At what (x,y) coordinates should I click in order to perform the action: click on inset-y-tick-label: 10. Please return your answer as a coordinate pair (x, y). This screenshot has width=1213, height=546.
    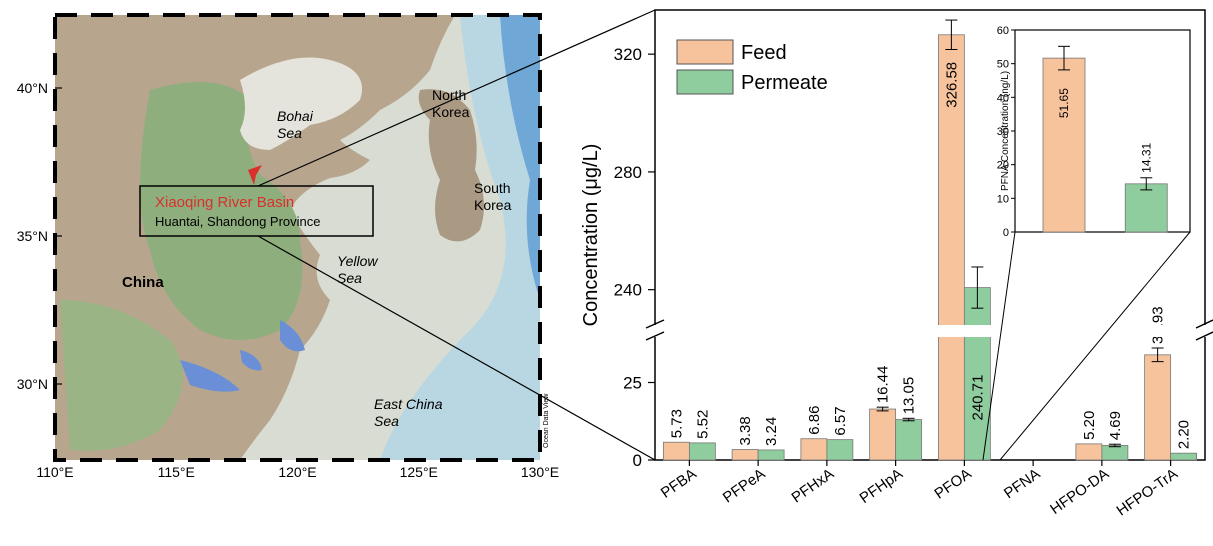
    Looking at the image, I should click on (1003, 199).